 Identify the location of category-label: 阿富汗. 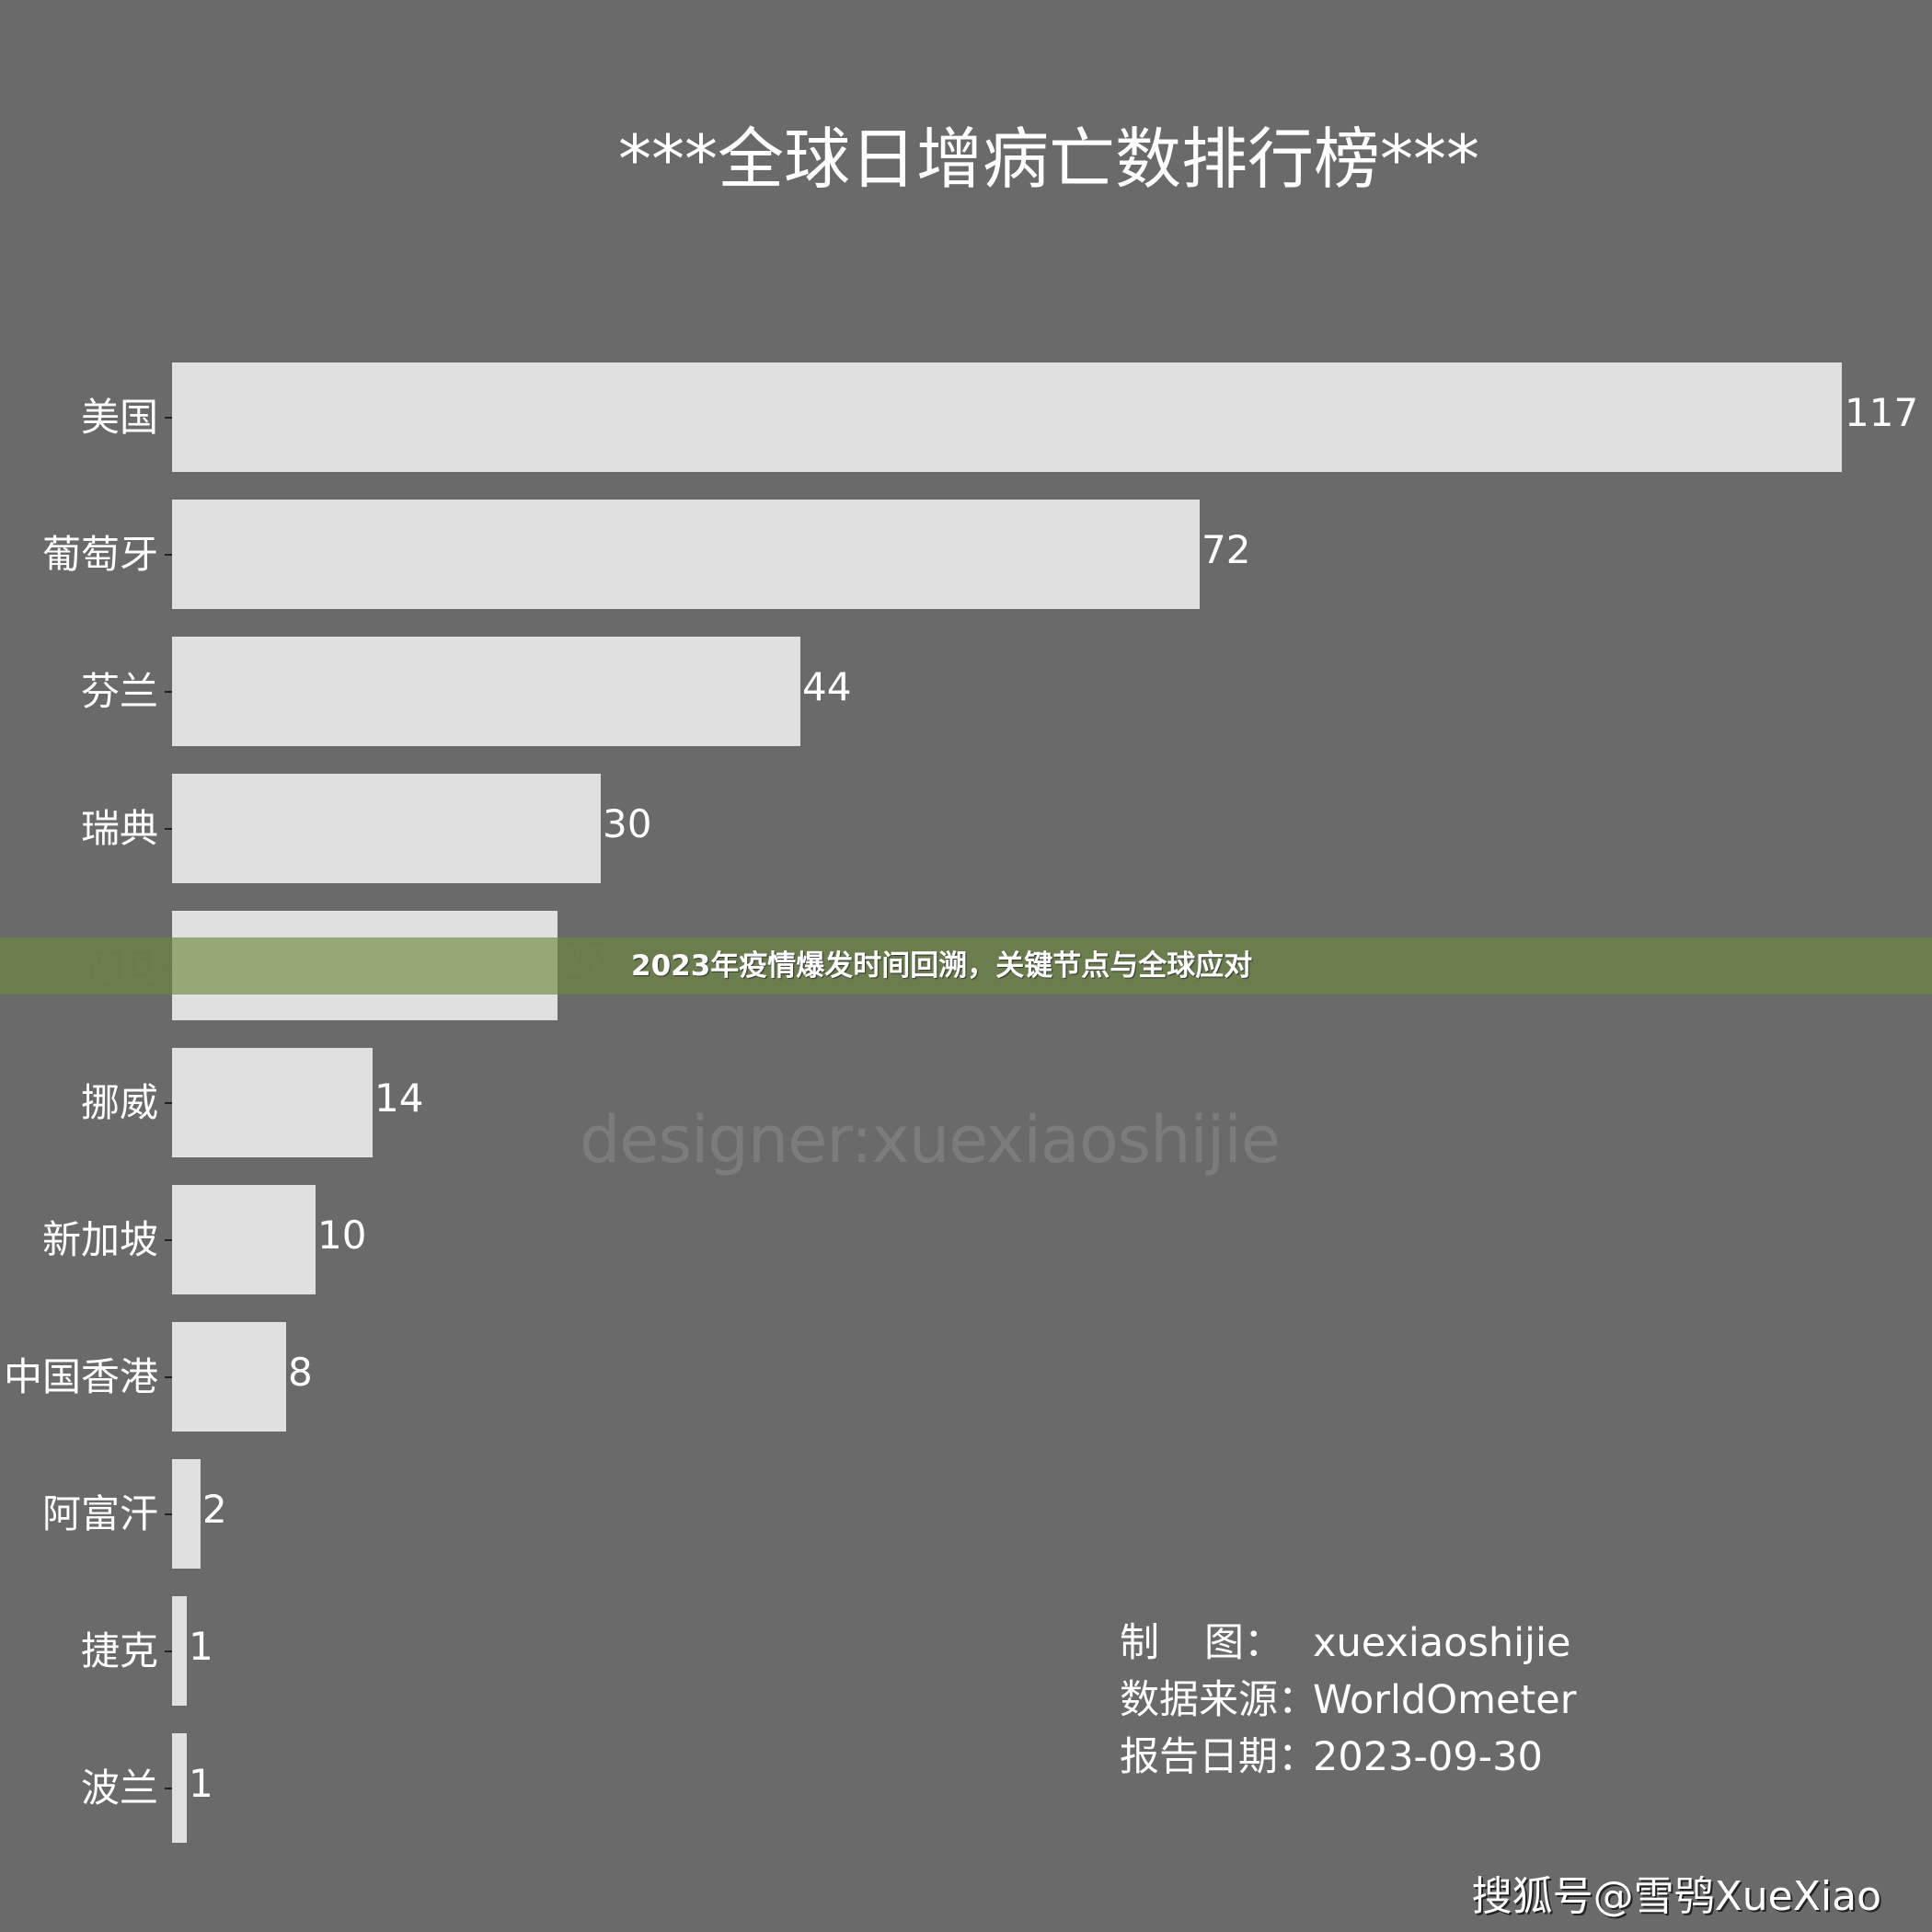
(99, 1513).